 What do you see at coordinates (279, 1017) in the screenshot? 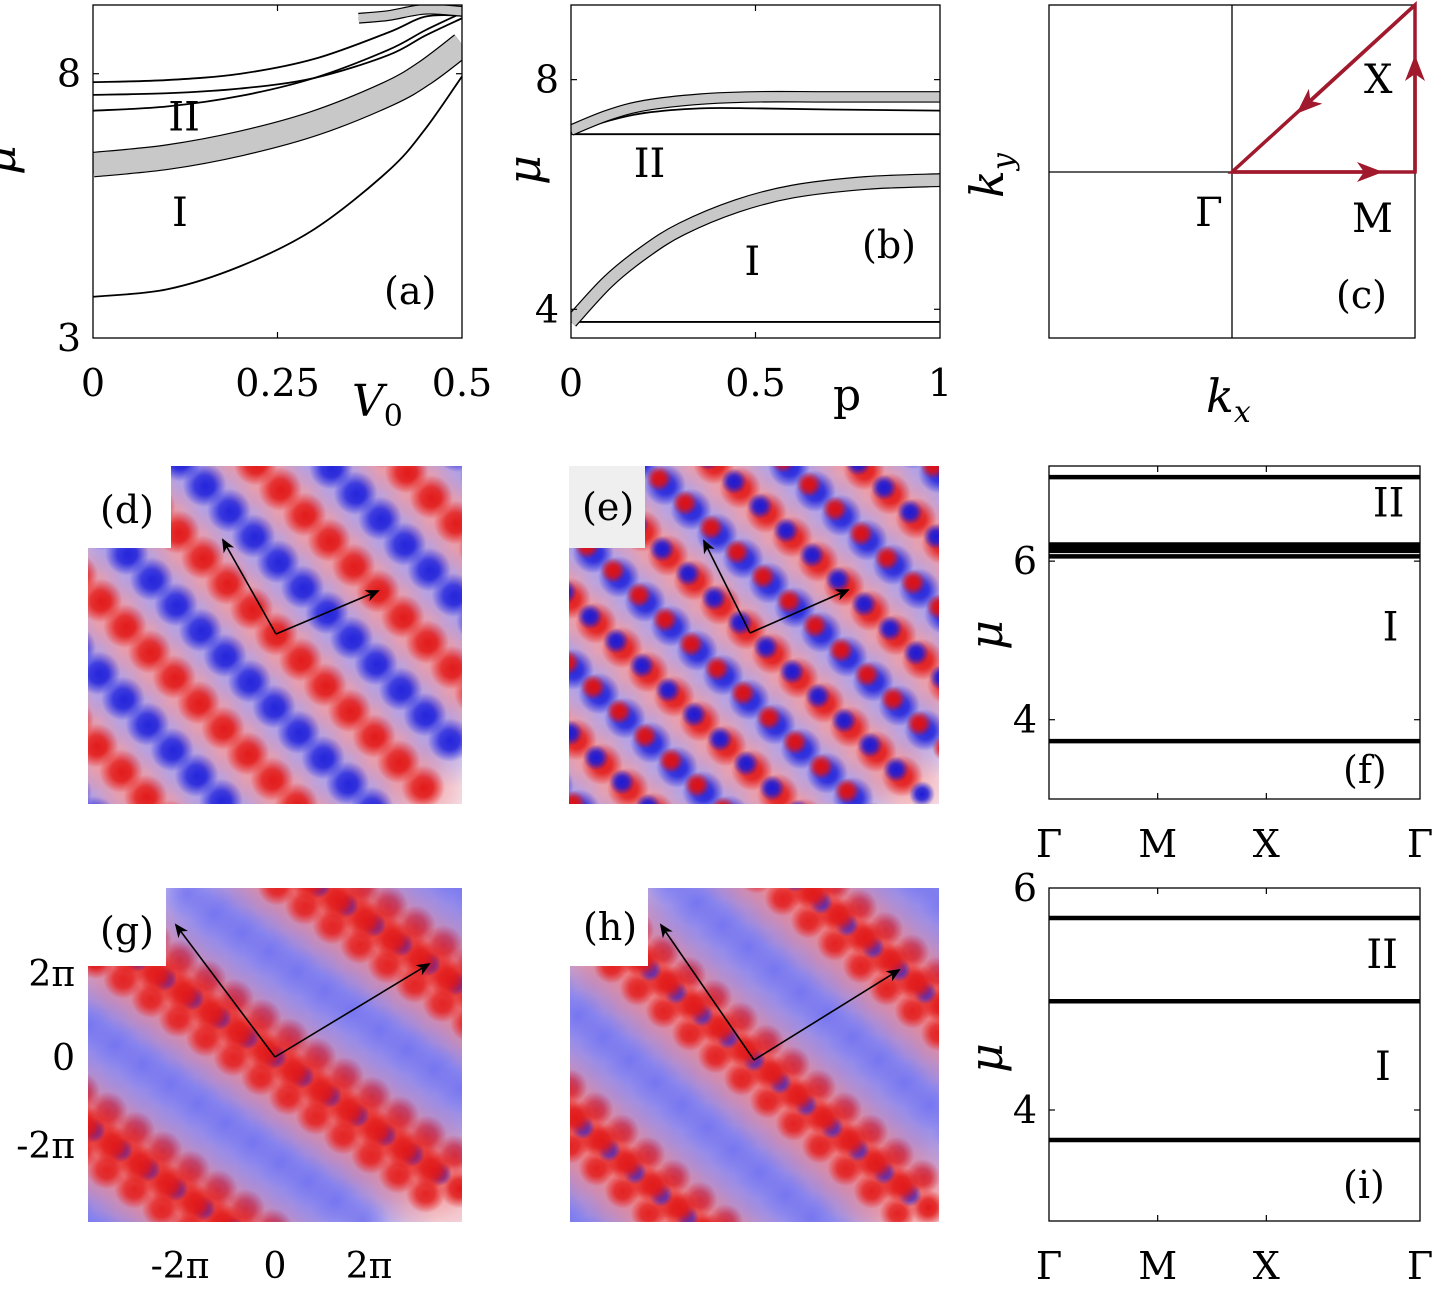
I see `panel-g` at bounding box center [279, 1017].